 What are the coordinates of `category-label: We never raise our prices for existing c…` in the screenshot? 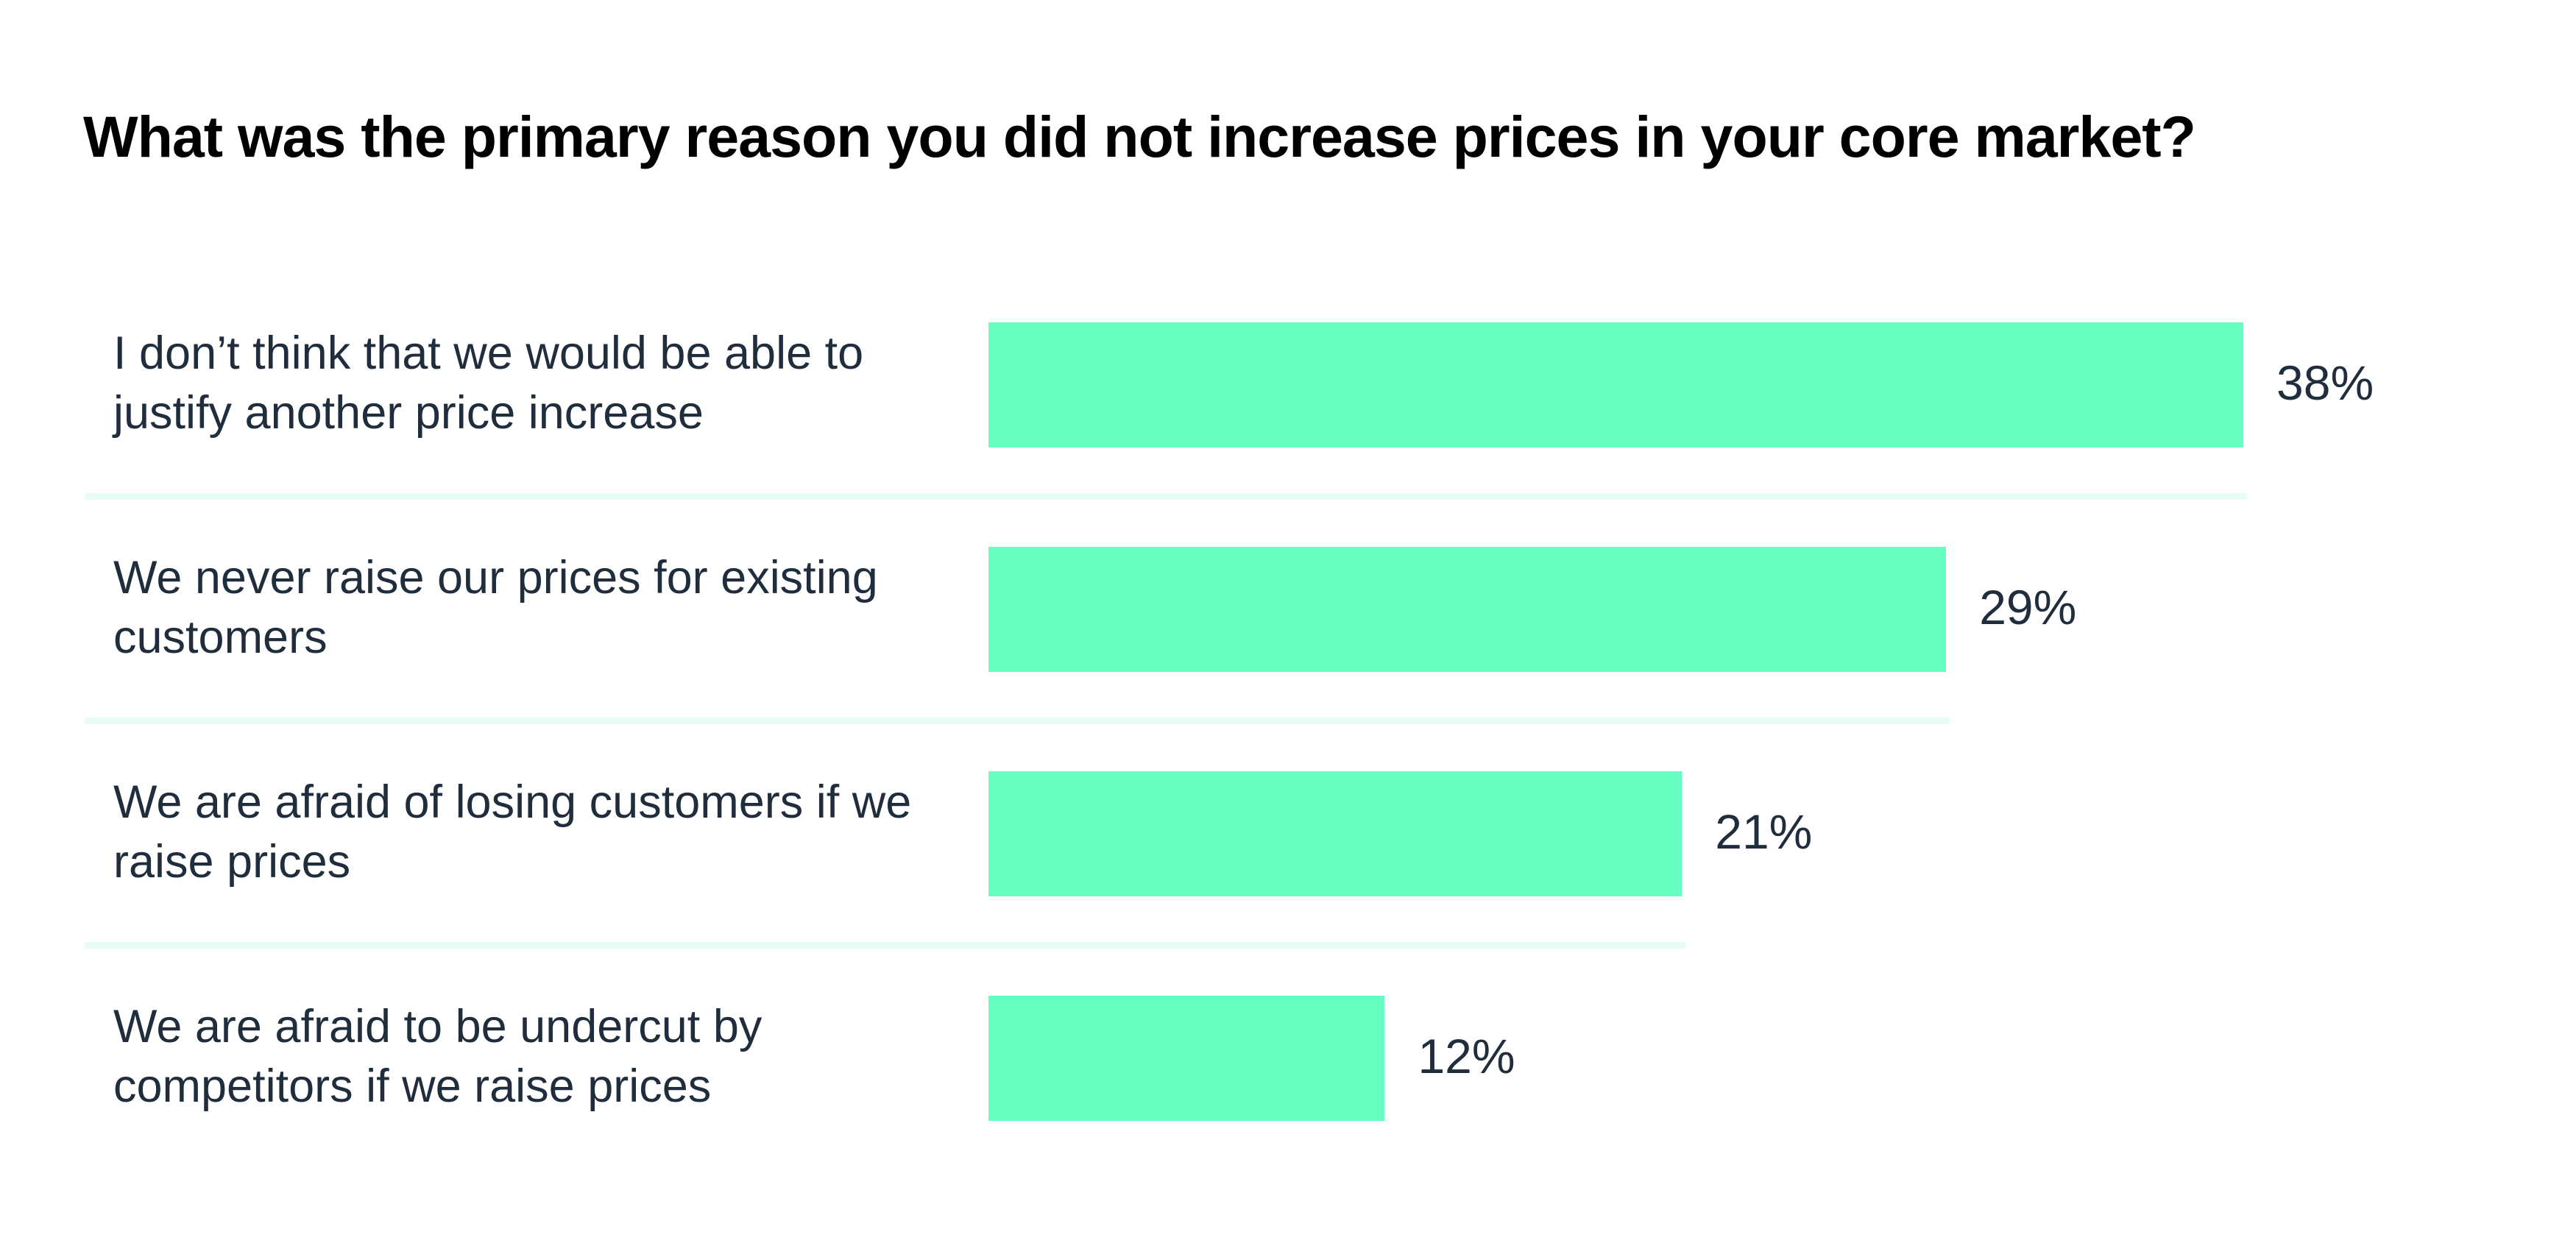 It's located at (495, 607).